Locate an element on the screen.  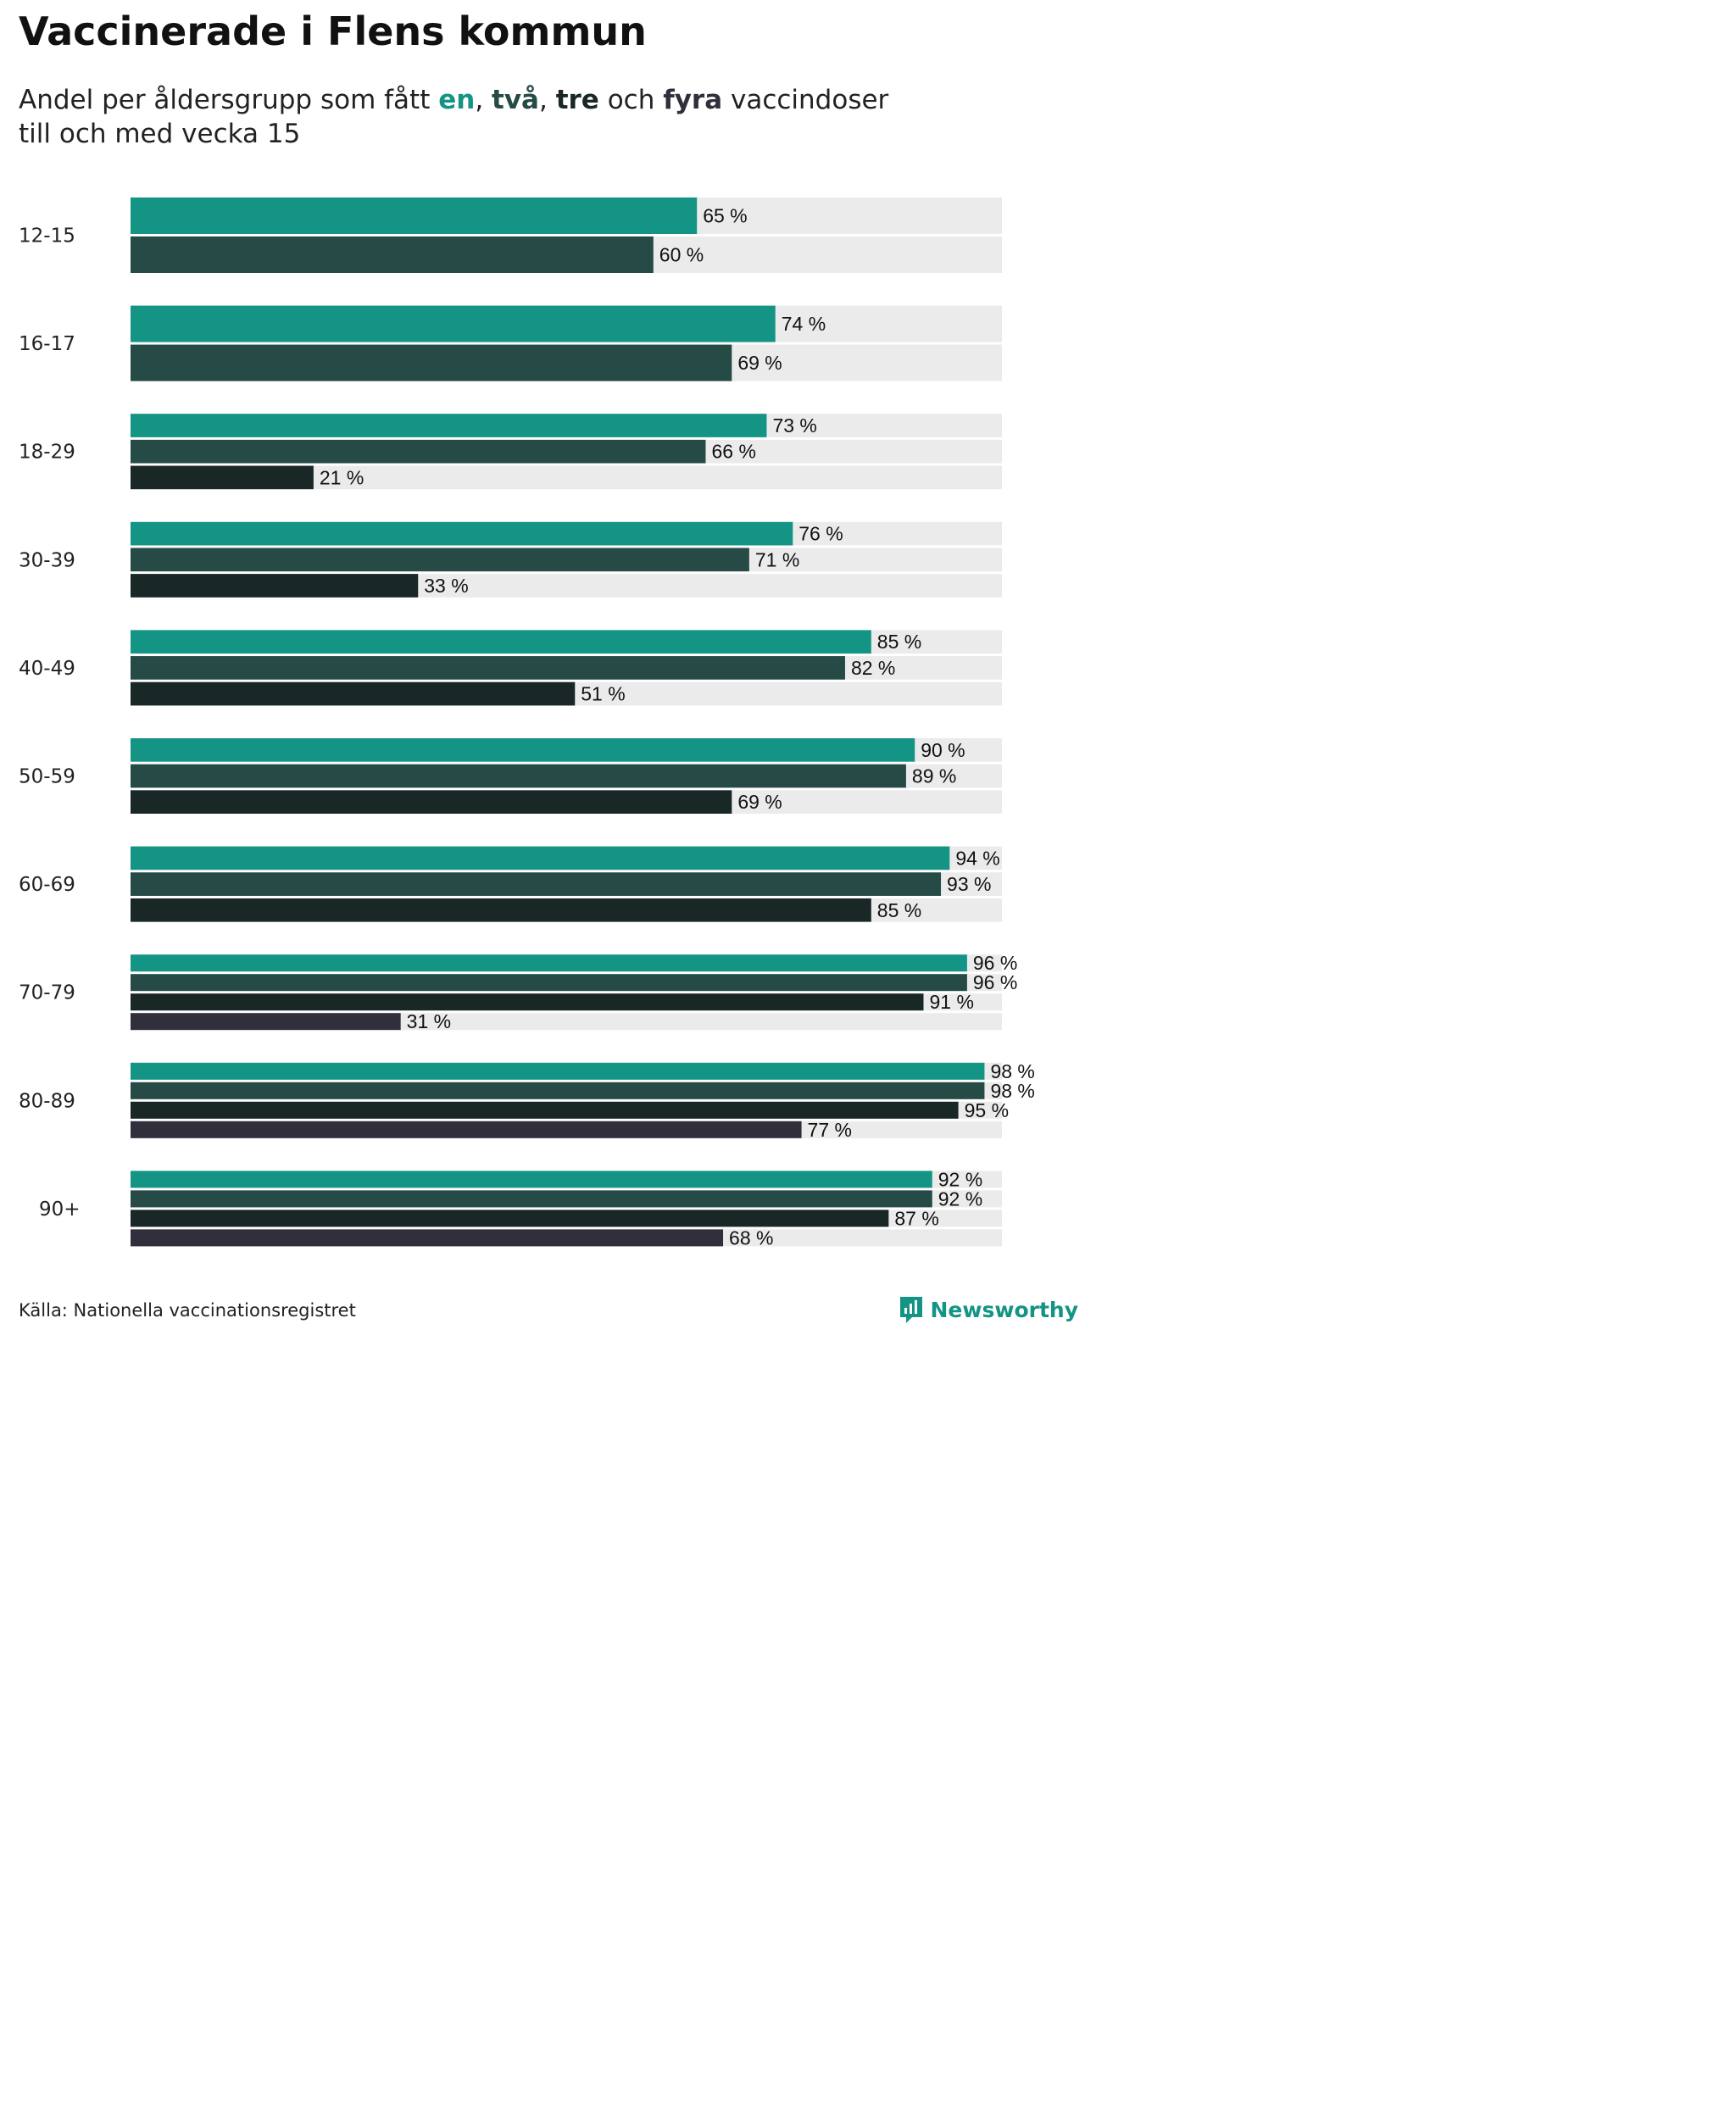
bar-två-60-69 is located at coordinates (536, 884).